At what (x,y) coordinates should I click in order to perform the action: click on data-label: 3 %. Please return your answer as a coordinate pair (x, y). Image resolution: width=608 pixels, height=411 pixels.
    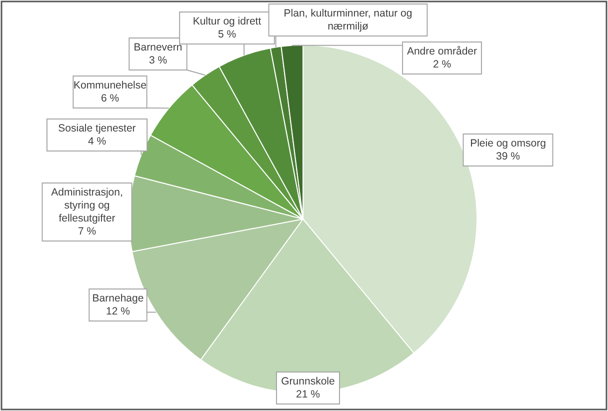
    Looking at the image, I should click on (158, 60).